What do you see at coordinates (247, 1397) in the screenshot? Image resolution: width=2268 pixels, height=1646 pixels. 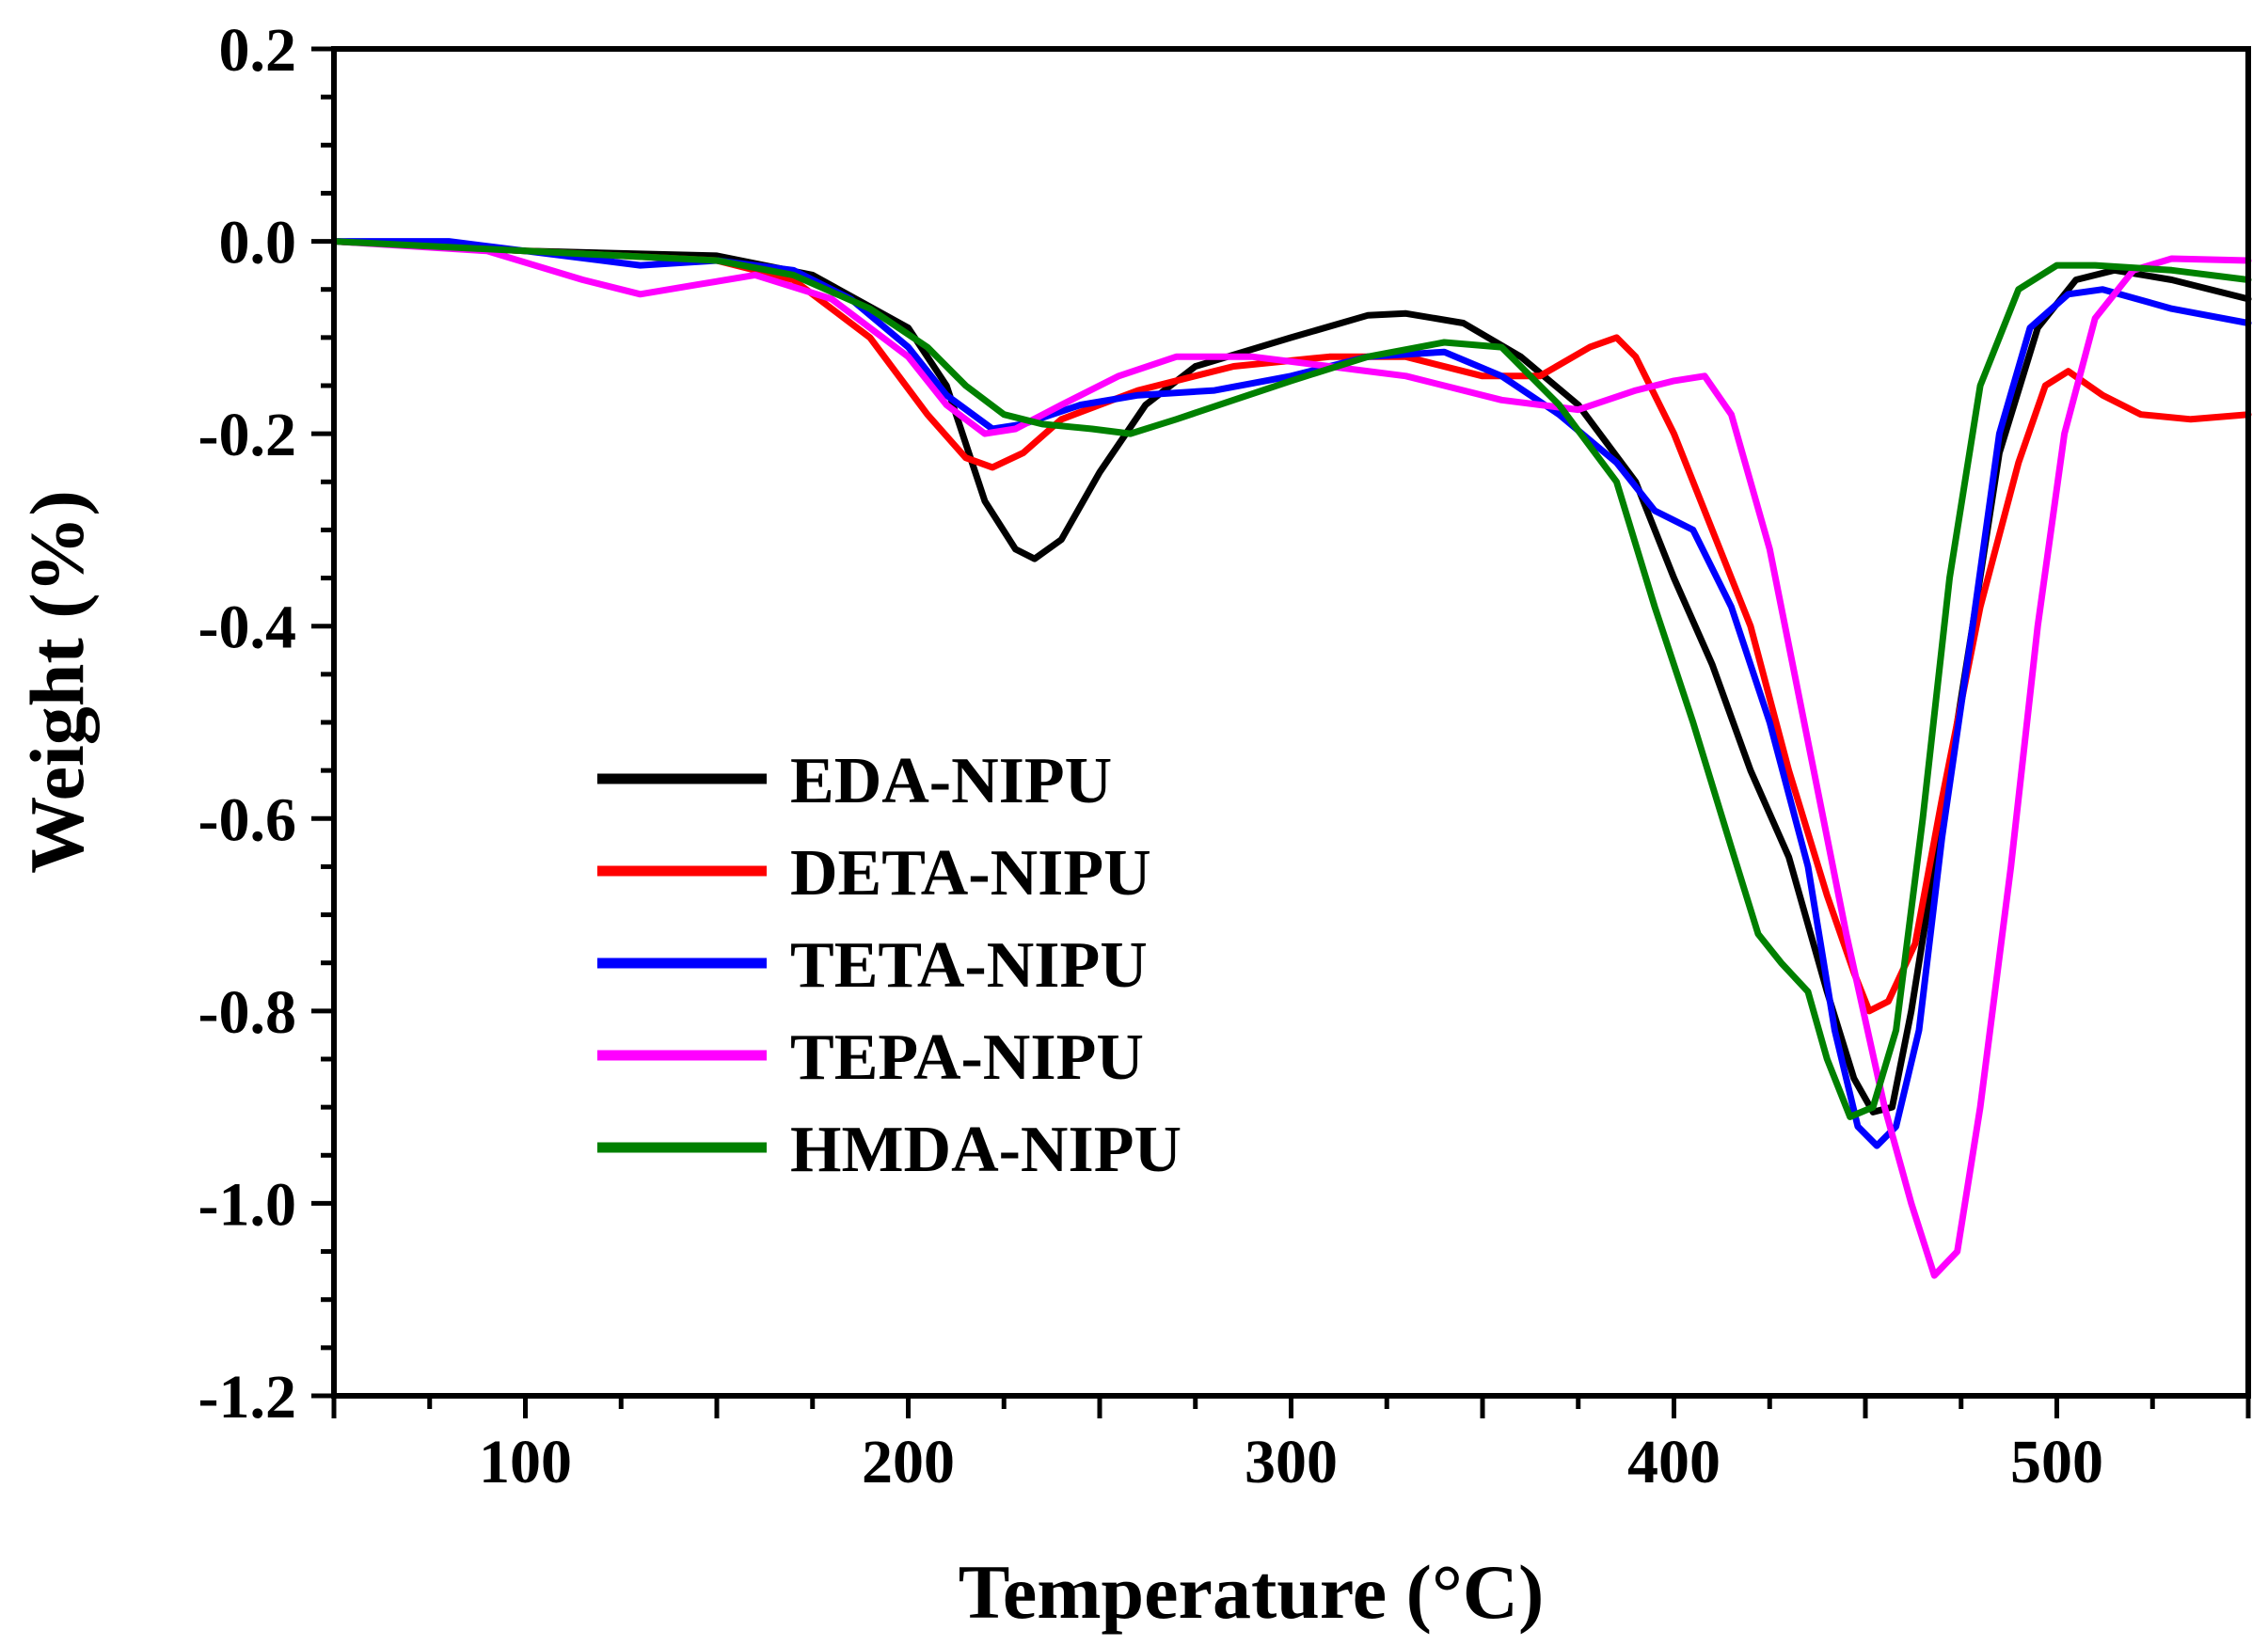 I see `y-tick-label: -1.2` at bounding box center [247, 1397].